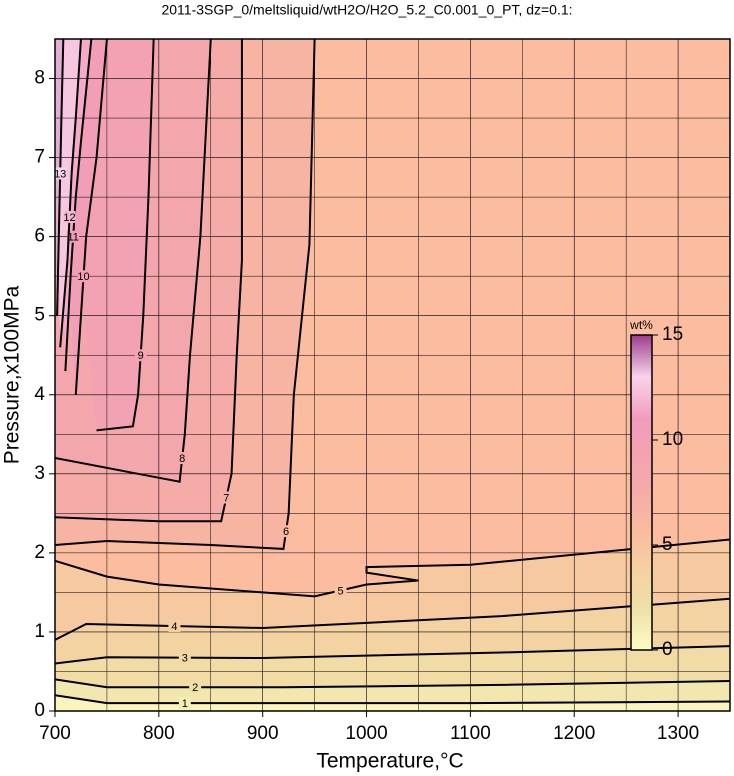 The height and width of the screenshot is (776, 734). I want to click on y-tick-label: 0, so click(39, 710).